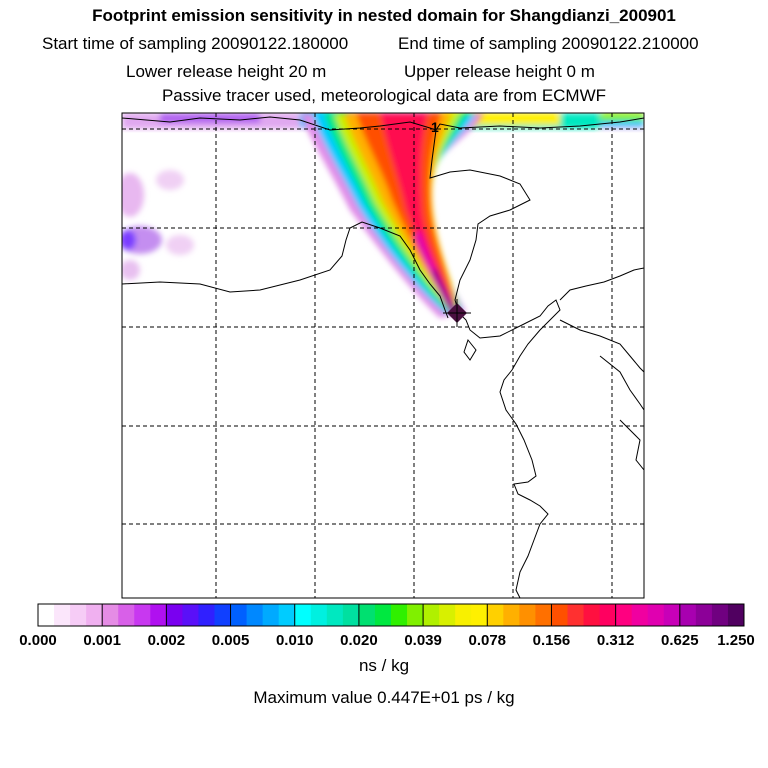 The height and width of the screenshot is (768, 768). Describe the element at coordinates (195, 43) in the screenshot. I see `start-time-label: Start time of sampling 20090122.180000` at that location.